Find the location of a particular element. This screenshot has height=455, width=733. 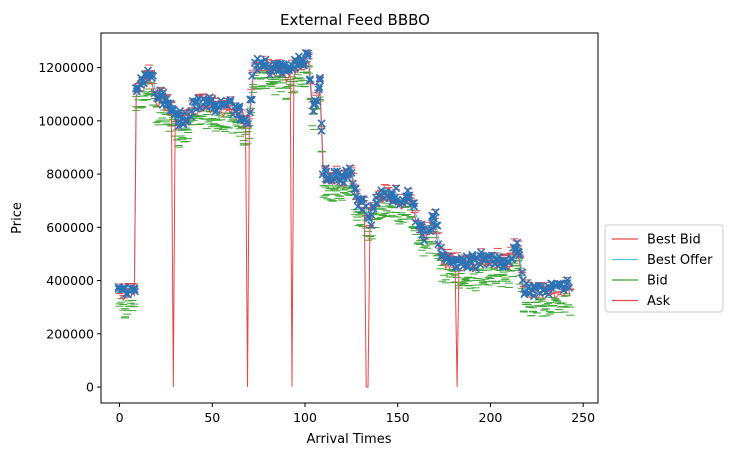

y-tick-label: 0 is located at coordinates (90, 387).